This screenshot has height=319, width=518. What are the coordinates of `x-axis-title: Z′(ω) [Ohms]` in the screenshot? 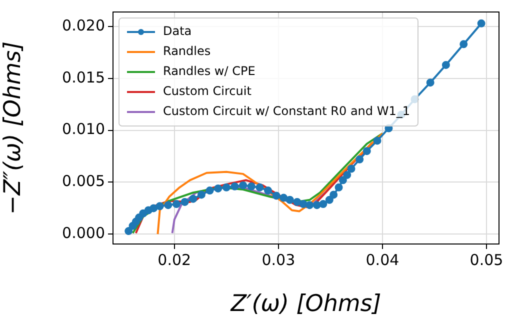 It's located at (306, 304).